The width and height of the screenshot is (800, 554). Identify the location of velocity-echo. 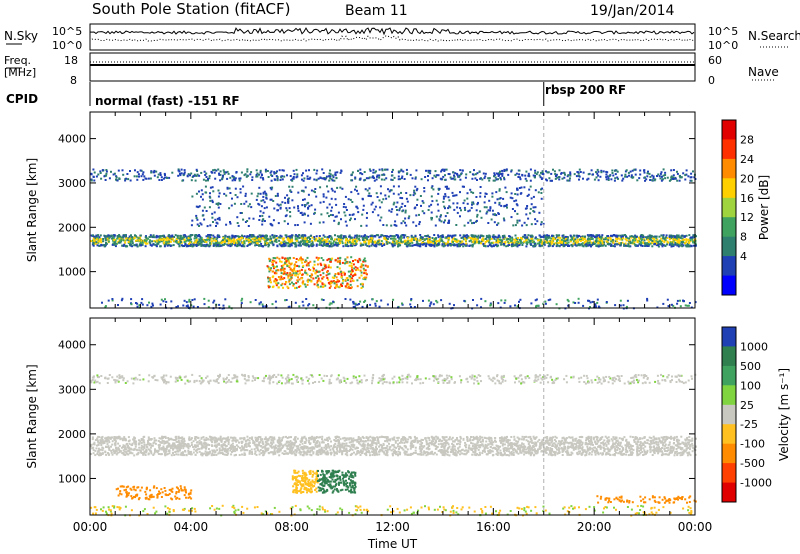
(164, 451).